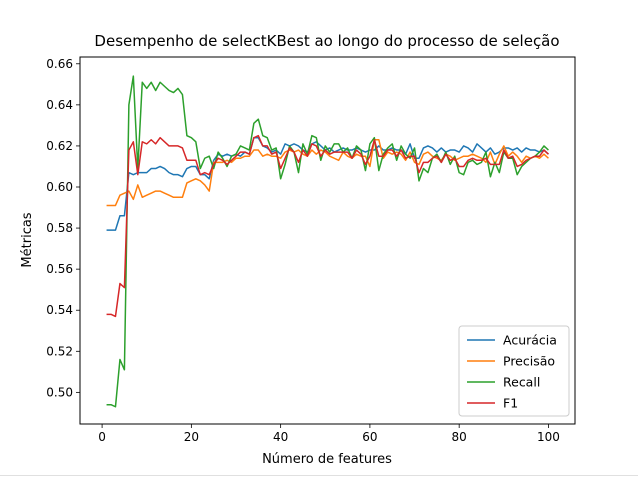 This screenshot has width=638, height=481. I want to click on x-tick-label: 0, so click(102, 437).